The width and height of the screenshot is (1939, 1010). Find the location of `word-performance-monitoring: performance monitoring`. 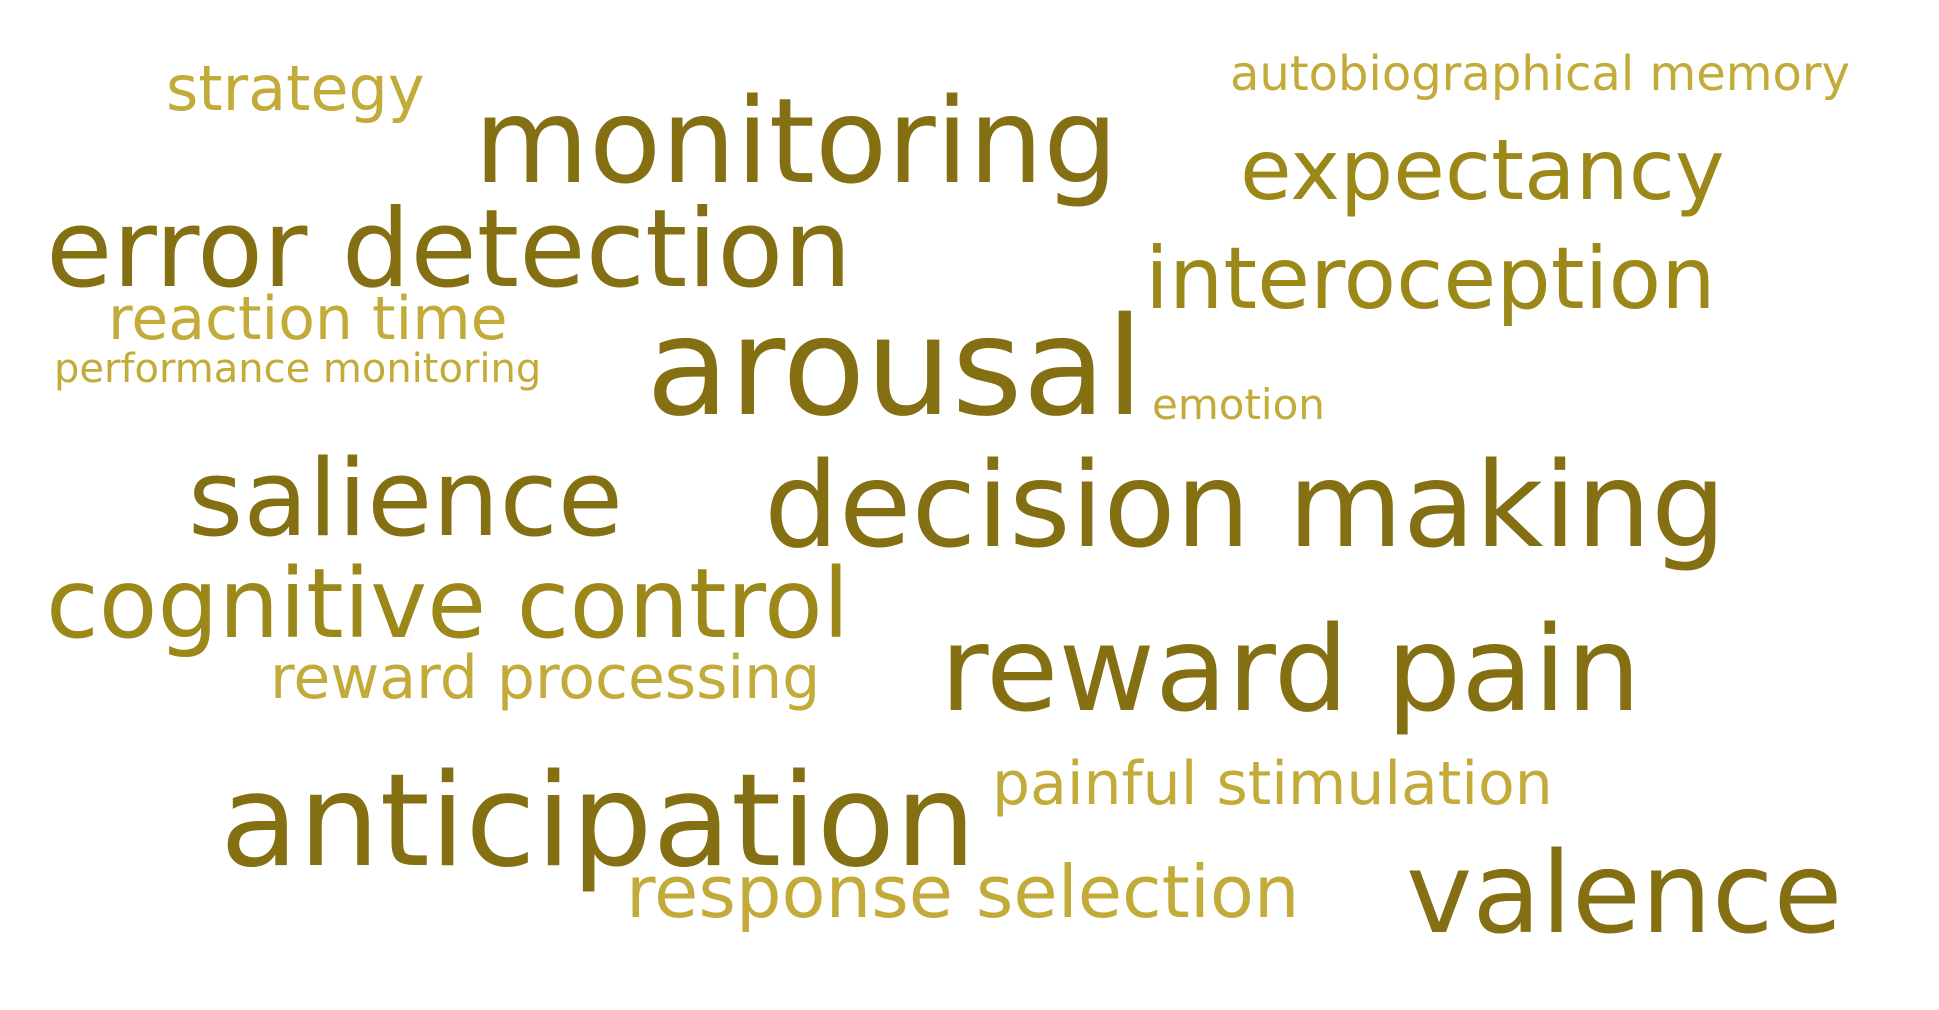

word-performance-monitoring: performance monitoring is located at coordinates (298, 369).